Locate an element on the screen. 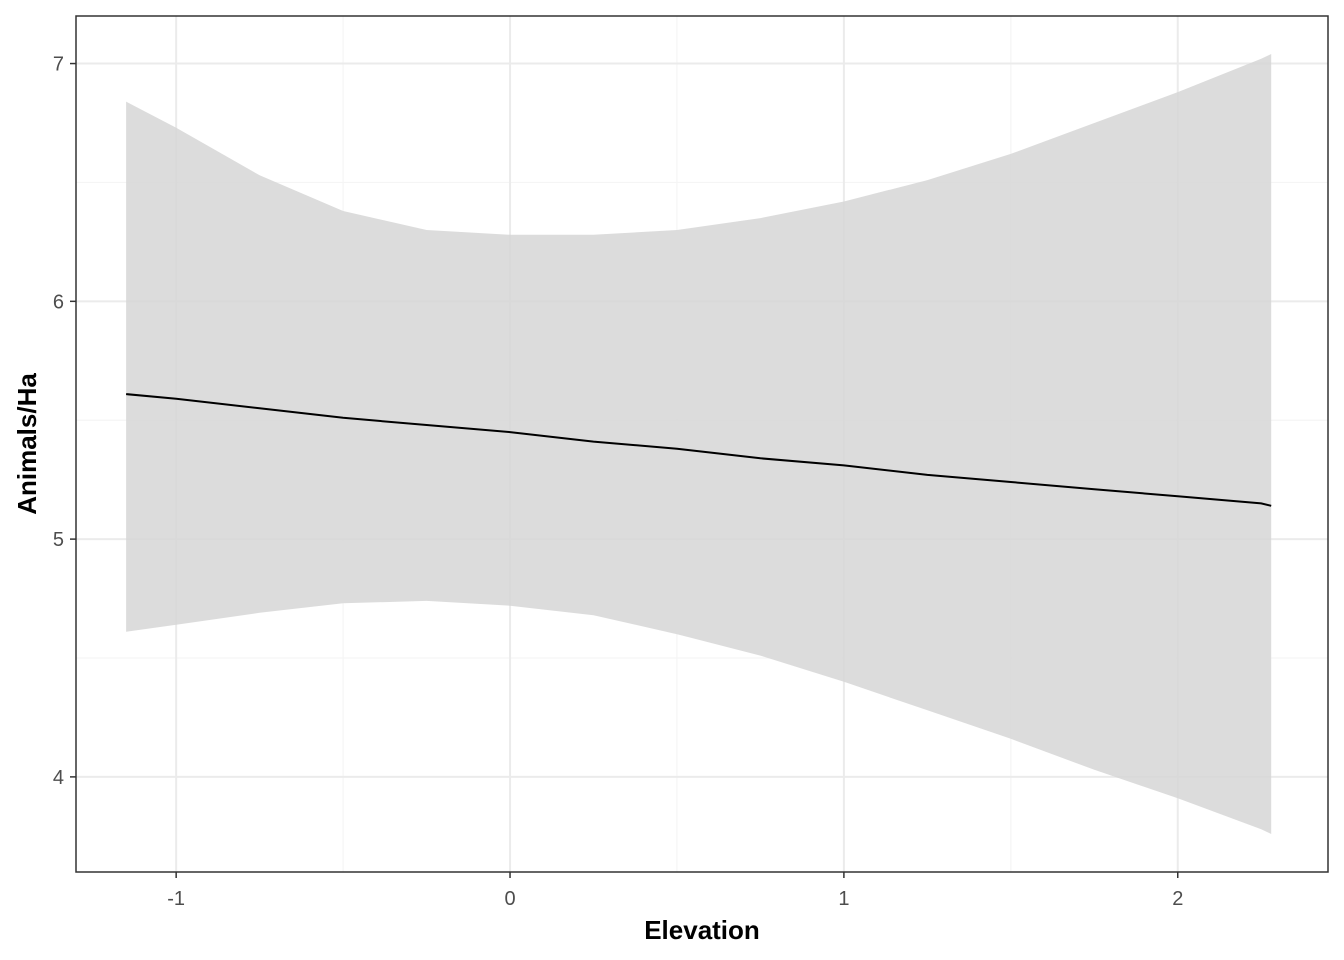  x-axis-title: Elevation is located at coordinates (702, 930).